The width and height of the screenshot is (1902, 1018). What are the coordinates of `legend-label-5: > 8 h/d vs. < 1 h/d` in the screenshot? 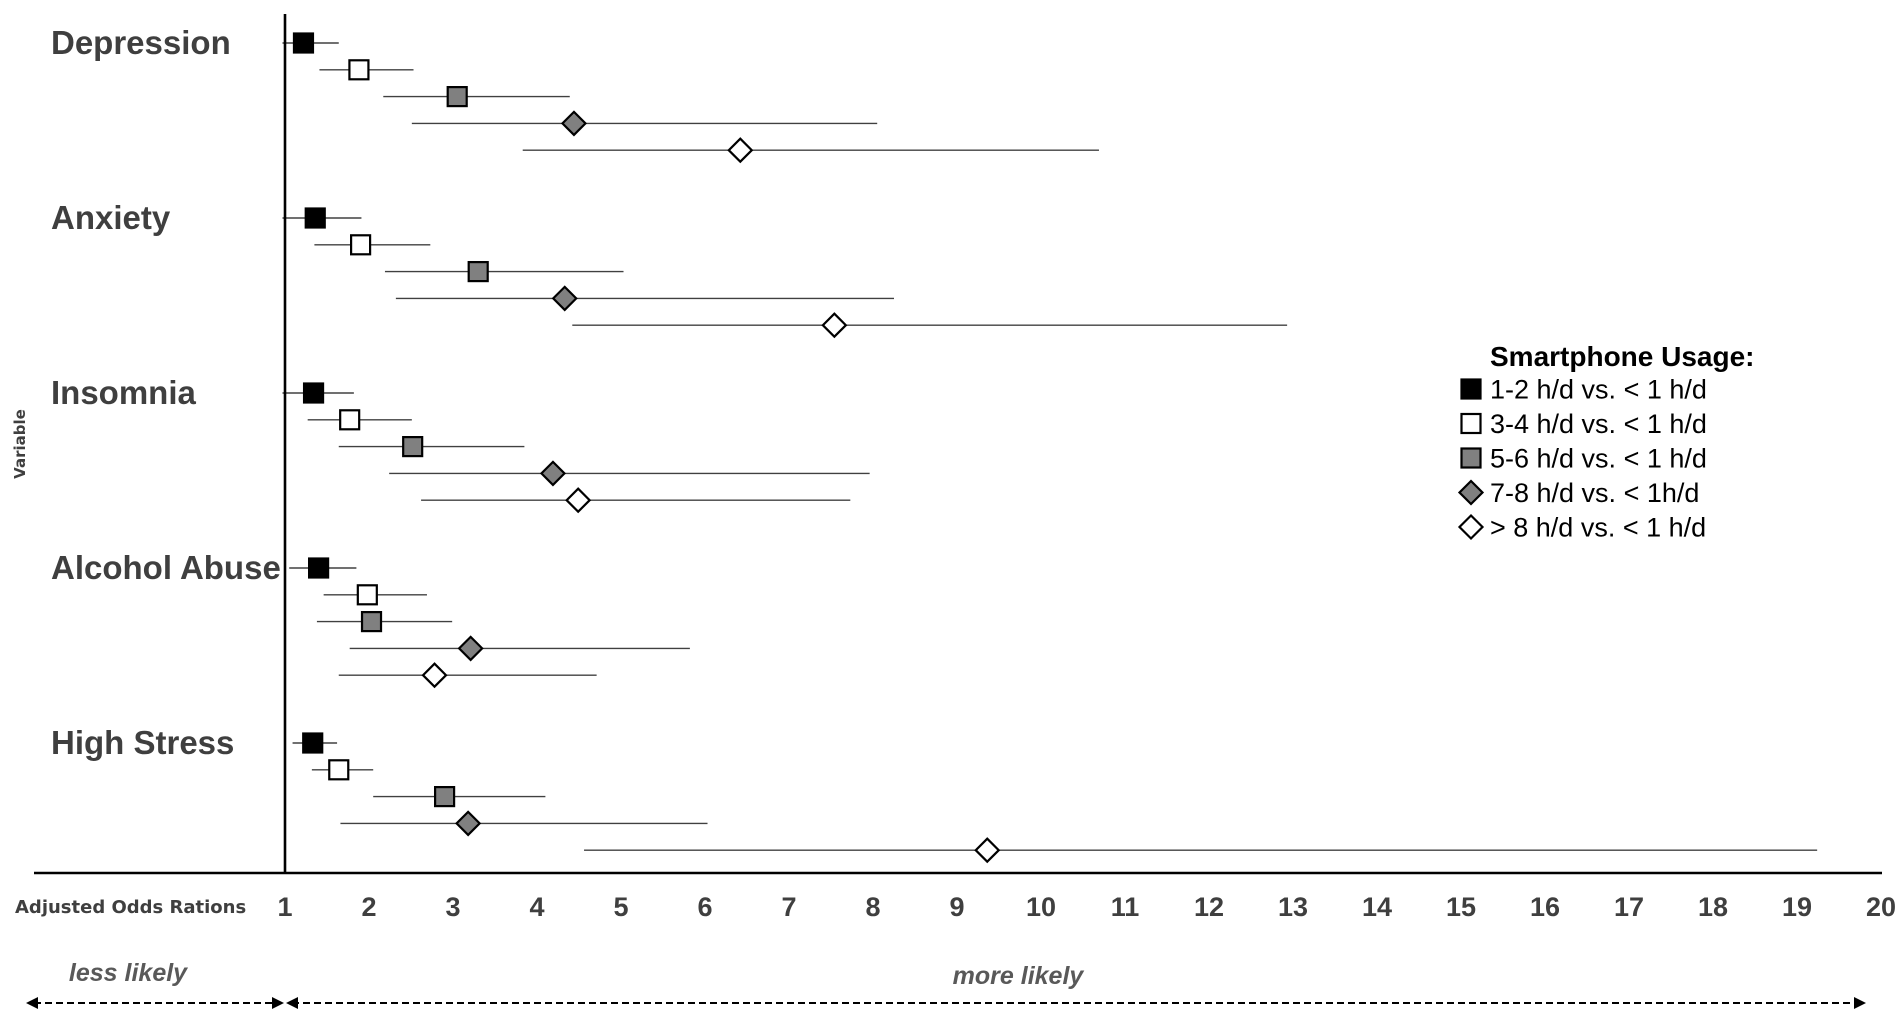 It's located at (1598, 528).